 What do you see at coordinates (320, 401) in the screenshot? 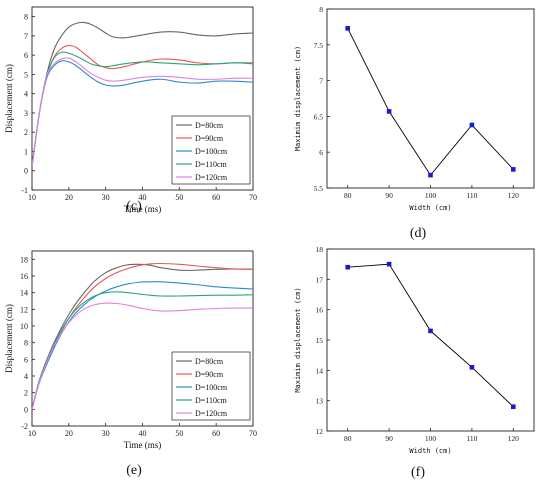
I see `y-tick-label: 13` at bounding box center [320, 401].